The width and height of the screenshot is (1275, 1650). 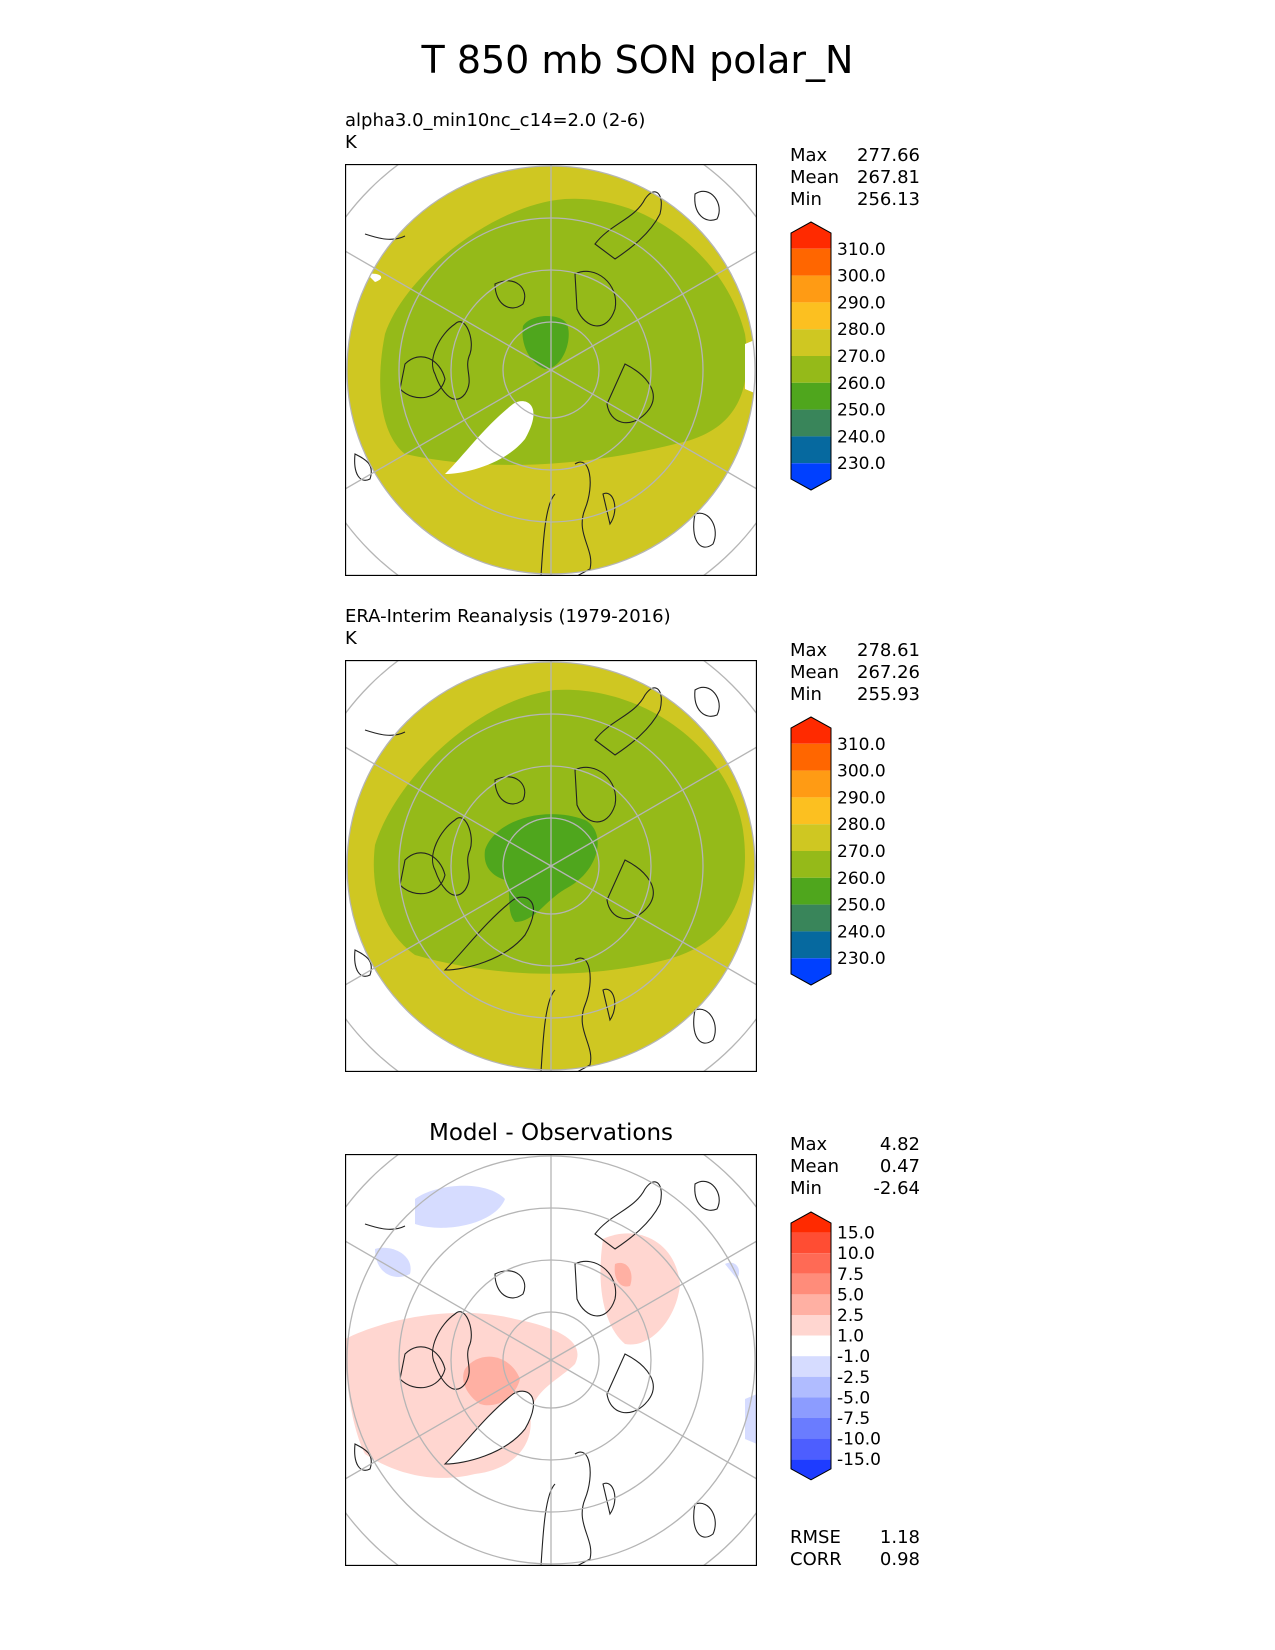 I want to click on obs-subtitle: ERA-Interim Reanalysis (1979-2016), so click(x=508, y=616).